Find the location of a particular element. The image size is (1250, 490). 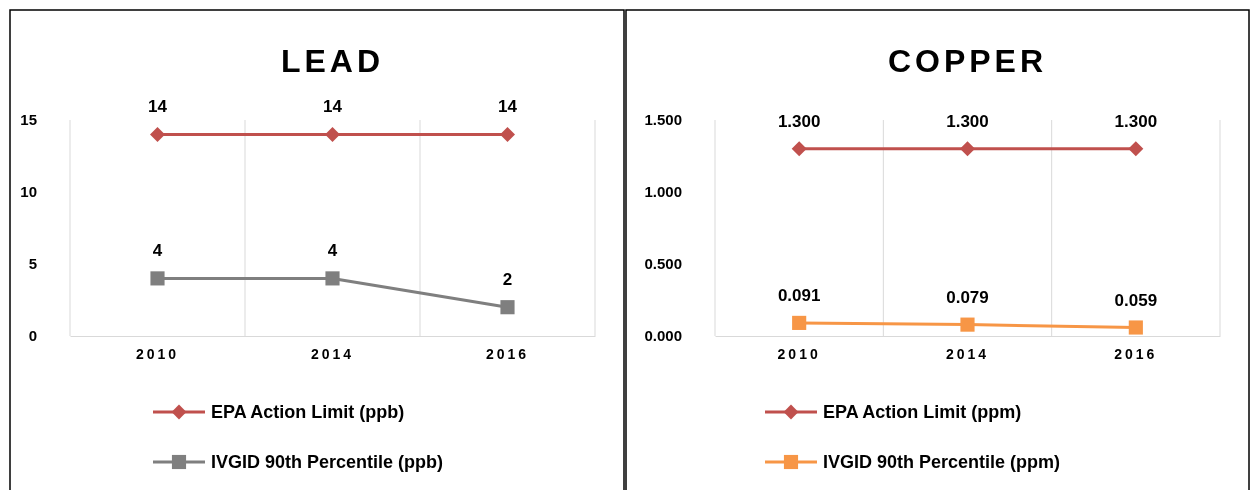

legend-label: EPA Action Limit (ppb) is located at coordinates (308, 412).